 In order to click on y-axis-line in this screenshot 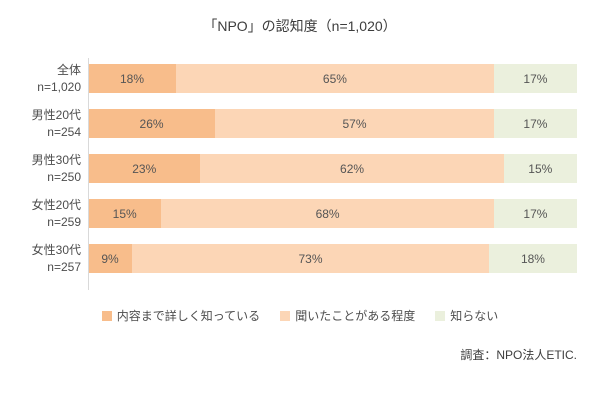, I will do `click(88, 174)`.